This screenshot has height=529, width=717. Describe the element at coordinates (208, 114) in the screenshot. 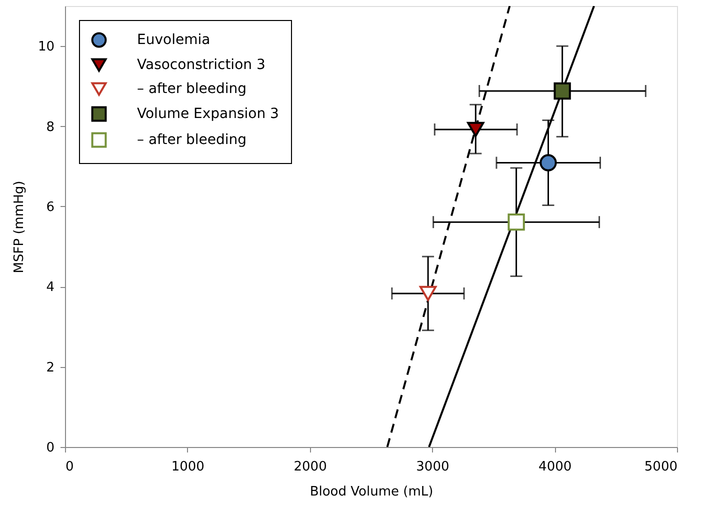

I see `legend-label: Volume Expansion 3` at that location.